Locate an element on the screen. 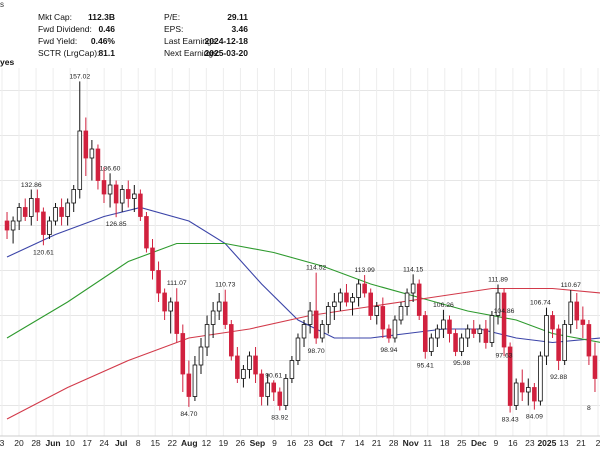 The width and height of the screenshot is (600, 450). price-annotation: 92.88 is located at coordinates (558, 377).